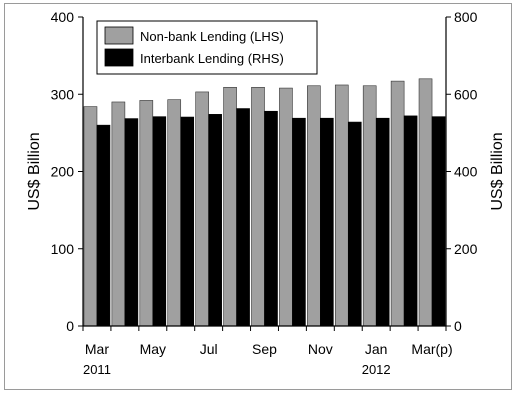  What do you see at coordinates (466, 249) in the screenshot?
I see `y-right-tick-label: 200` at bounding box center [466, 249].